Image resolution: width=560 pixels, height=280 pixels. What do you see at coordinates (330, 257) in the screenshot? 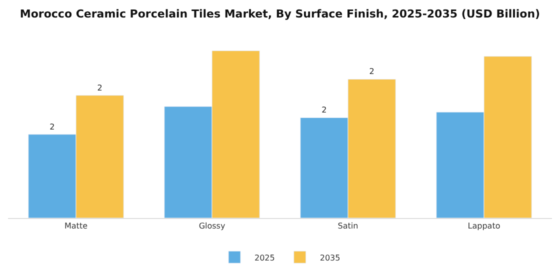
I see `legend-label: 2035` at bounding box center [330, 257].